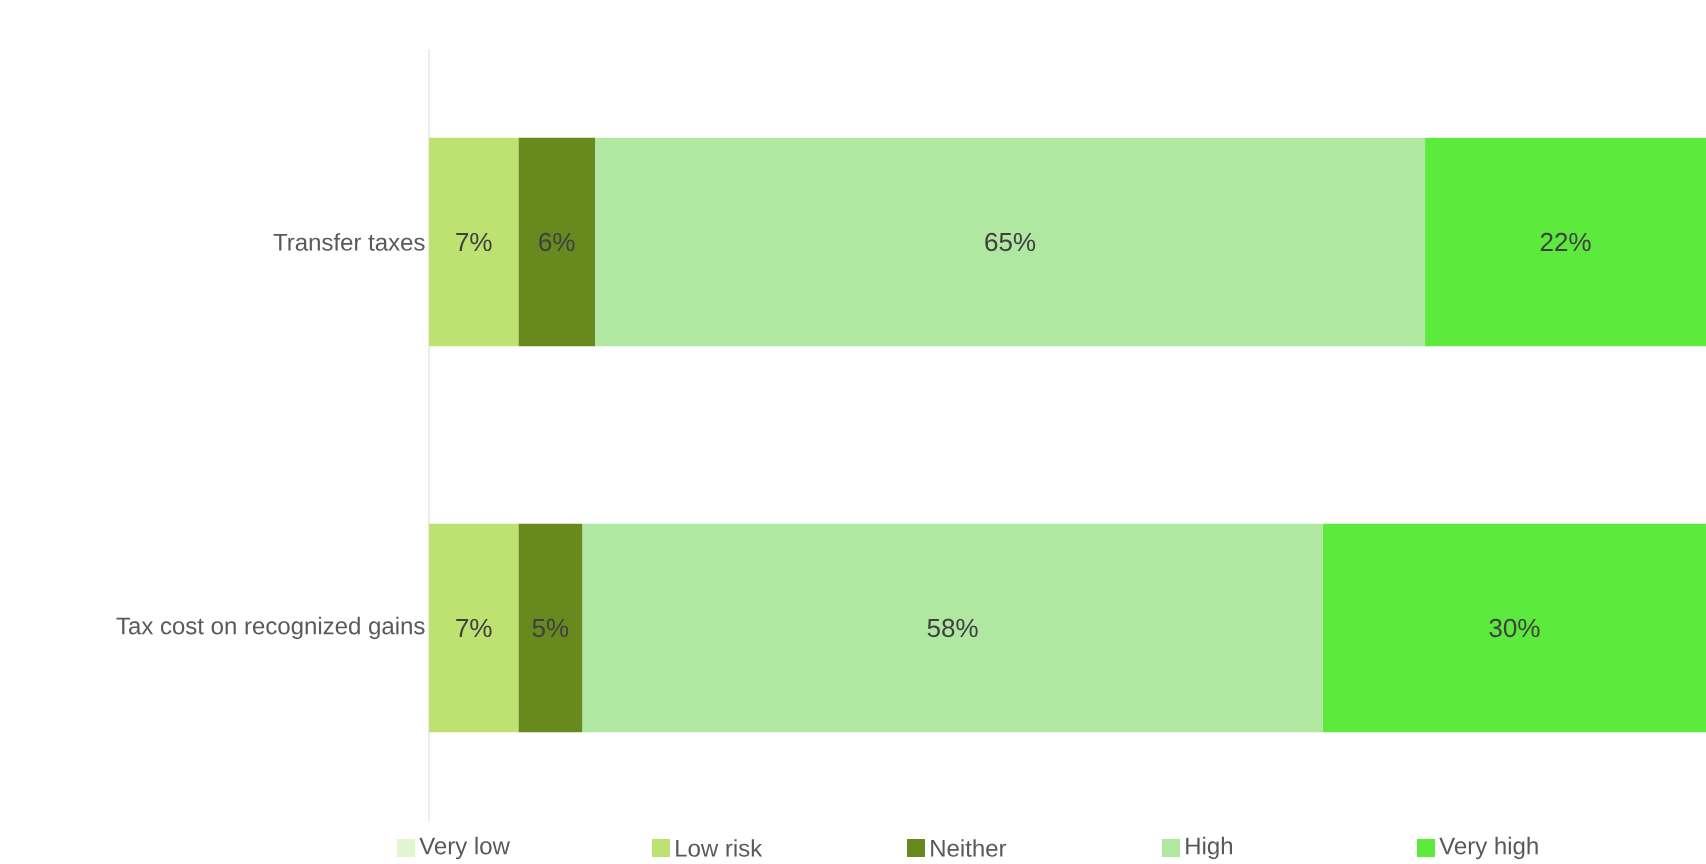  I want to click on data-label: 5%, so click(550, 628).